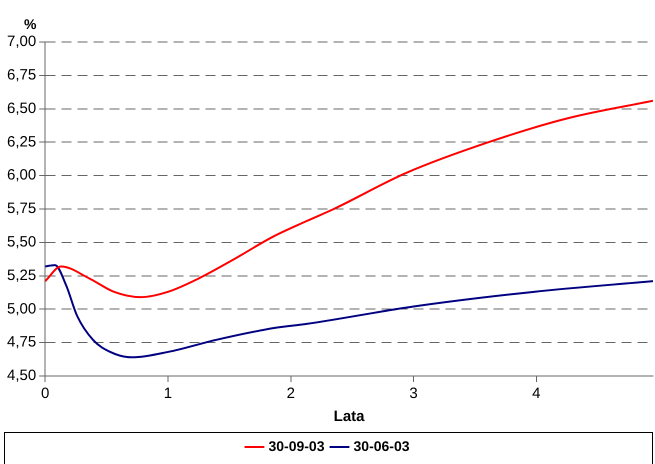 The image size is (655, 464). What do you see at coordinates (21, 242) in the screenshot?
I see `y-tick-label: 5,50` at bounding box center [21, 242].